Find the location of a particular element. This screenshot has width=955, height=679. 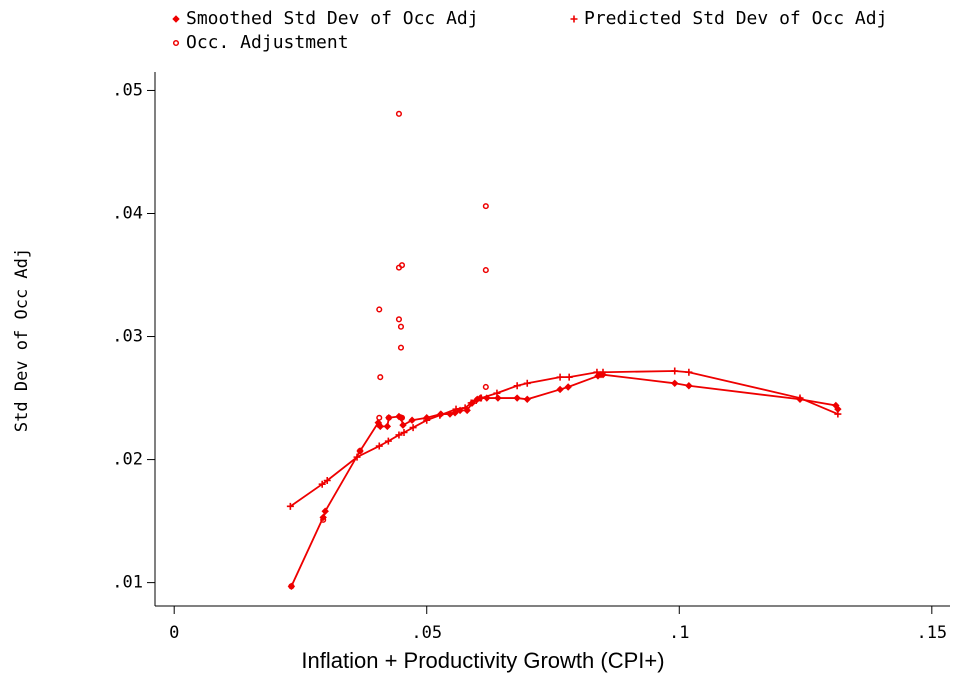

y-axis-label: Std Dev of Occ Adj is located at coordinates (22, 340).